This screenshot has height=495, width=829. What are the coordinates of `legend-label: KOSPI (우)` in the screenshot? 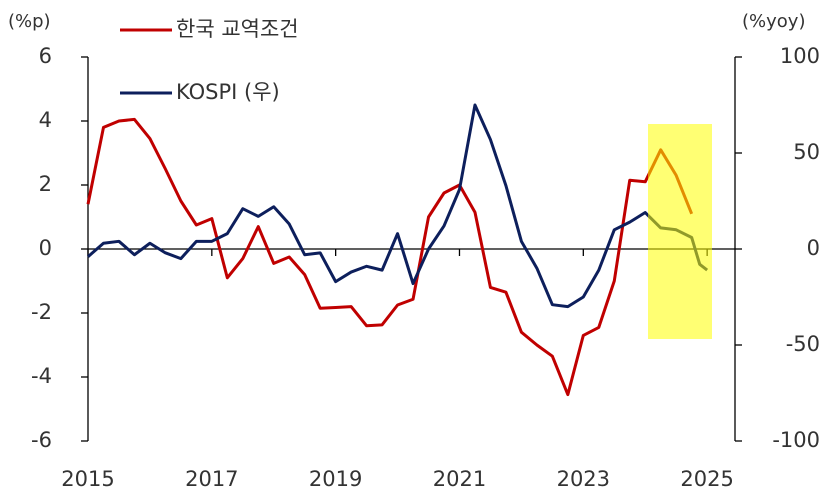 It's located at (228, 92).